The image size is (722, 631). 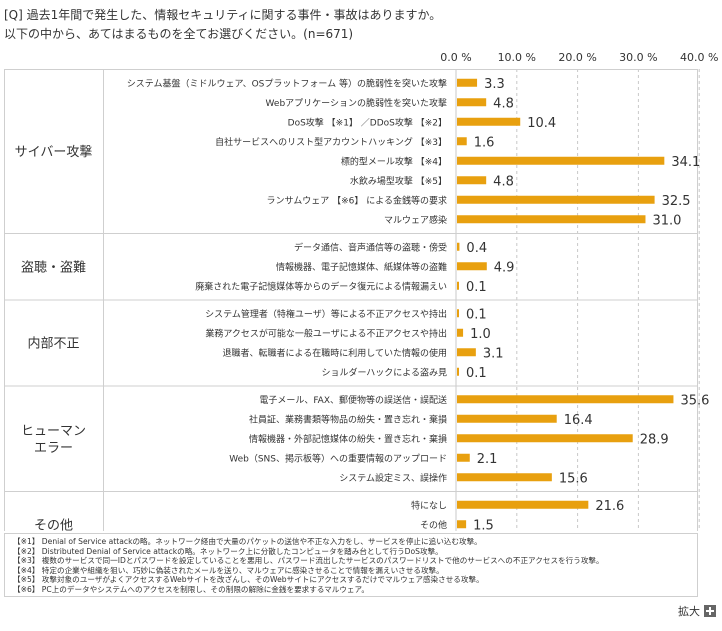 What do you see at coordinates (393, 478) in the screenshot?
I see `item-label: システム設定ミス、誤操作` at bounding box center [393, 478].